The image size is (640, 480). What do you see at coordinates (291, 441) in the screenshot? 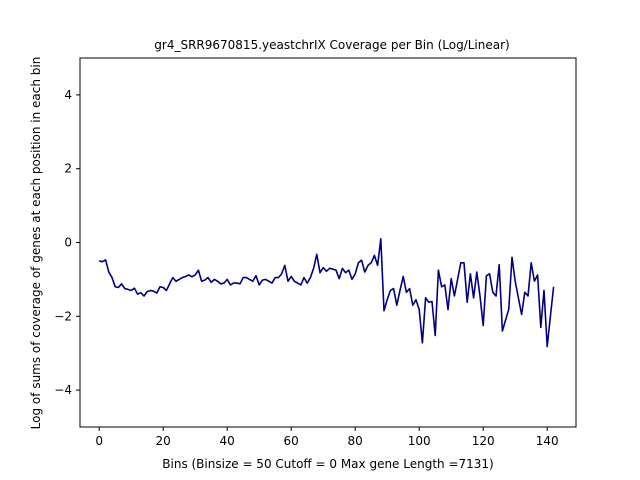
I see `x-tick-label: 60` at bounding box center [291, 441].